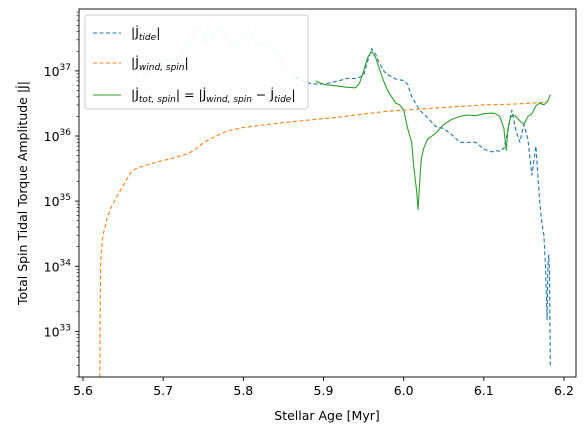 This screenshot has width=586, height=432. Describe the element at coordinates (163, 390) in the screenshot. I see `x-tick-label: 5.7` at that location.